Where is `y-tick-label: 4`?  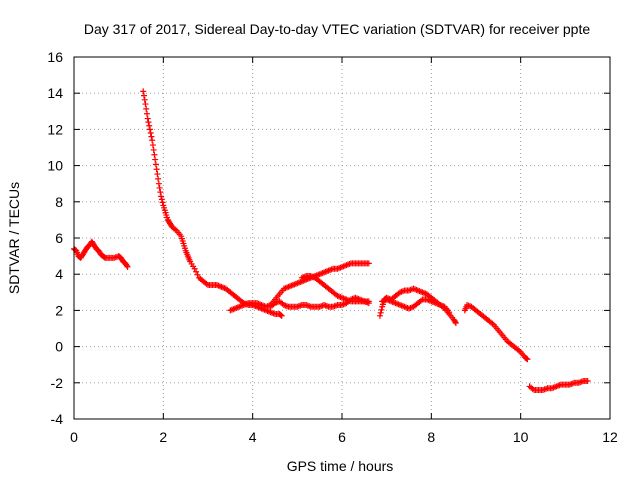 y-tick-label: 4 is located at coordinates (59, 274).